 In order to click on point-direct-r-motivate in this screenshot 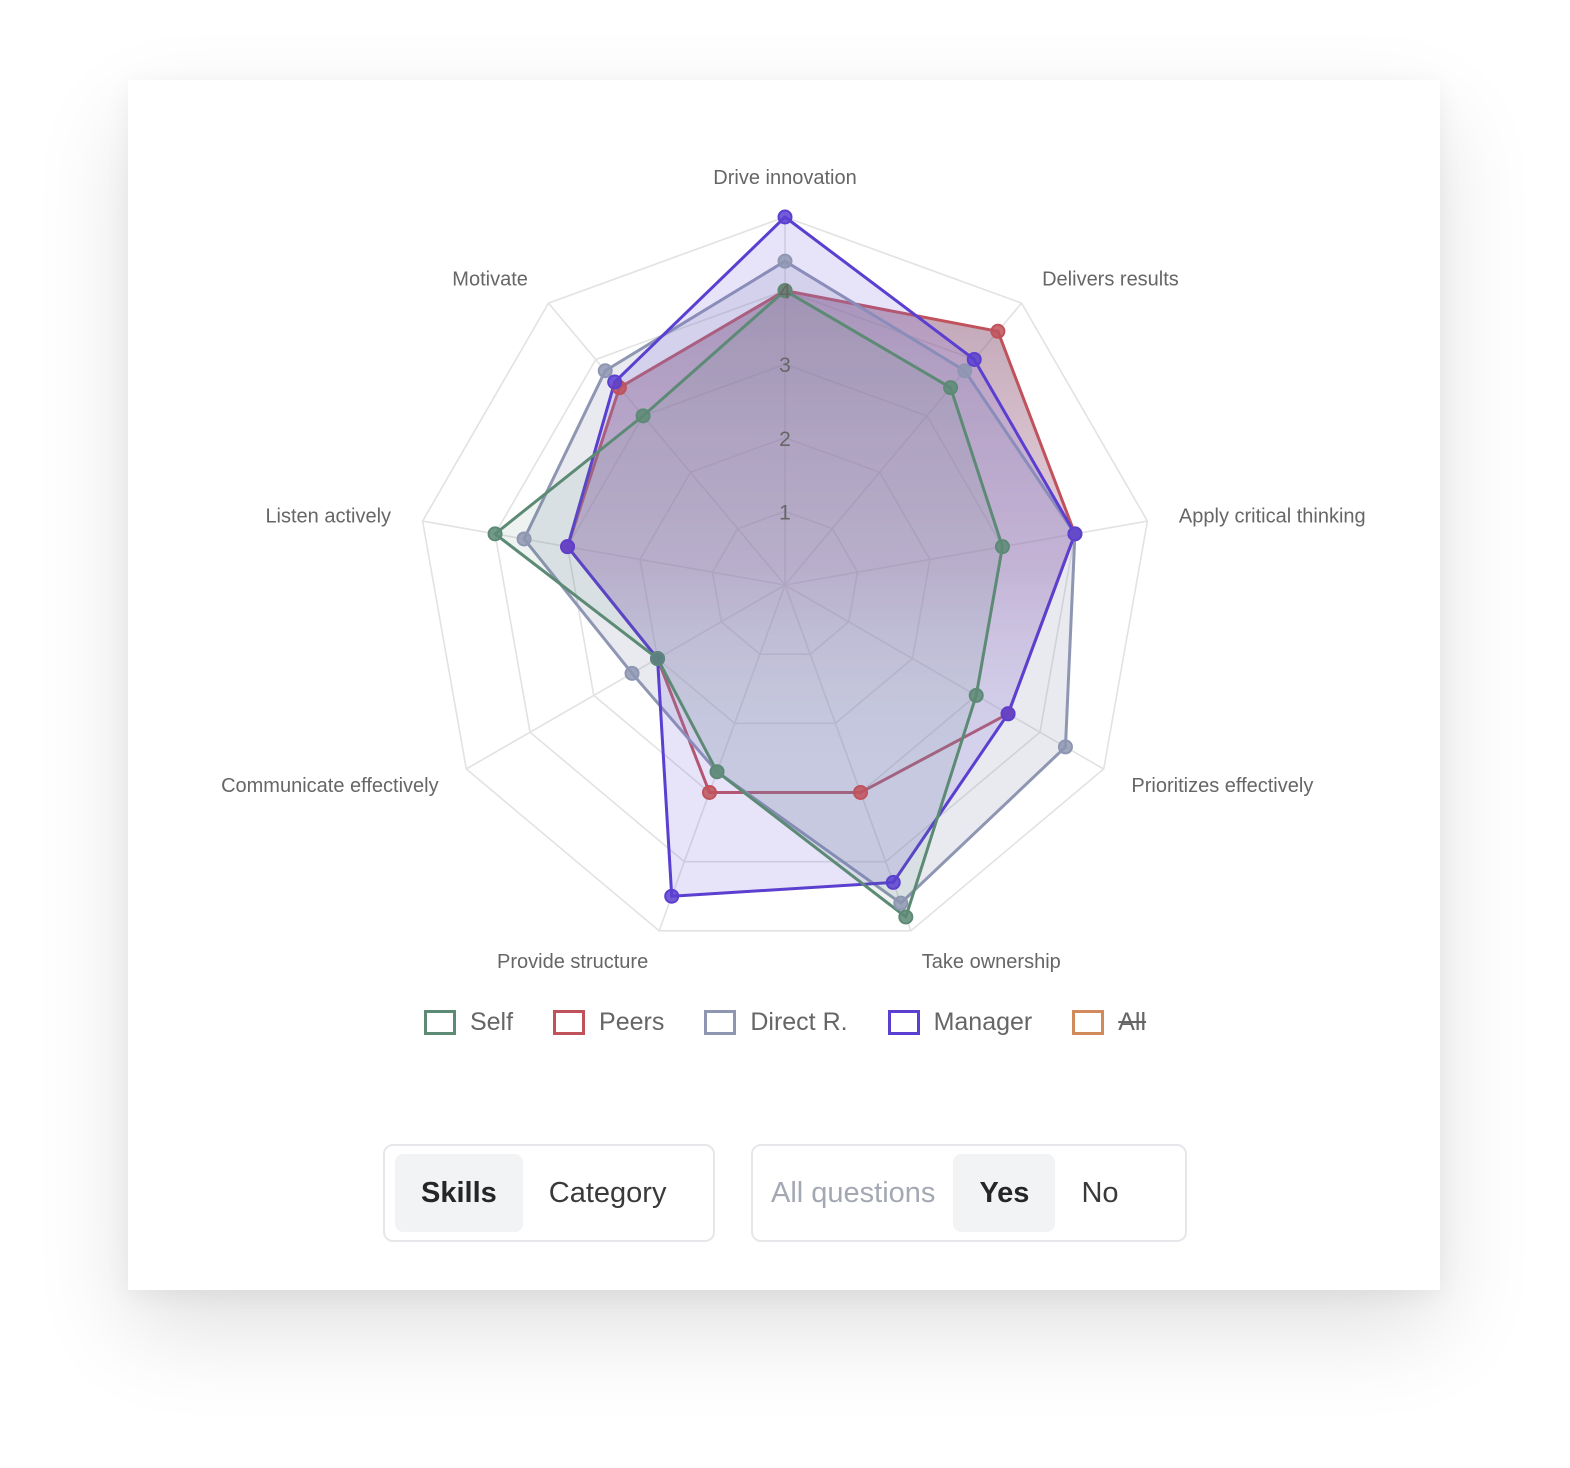, I will do `click(605, 371)`.